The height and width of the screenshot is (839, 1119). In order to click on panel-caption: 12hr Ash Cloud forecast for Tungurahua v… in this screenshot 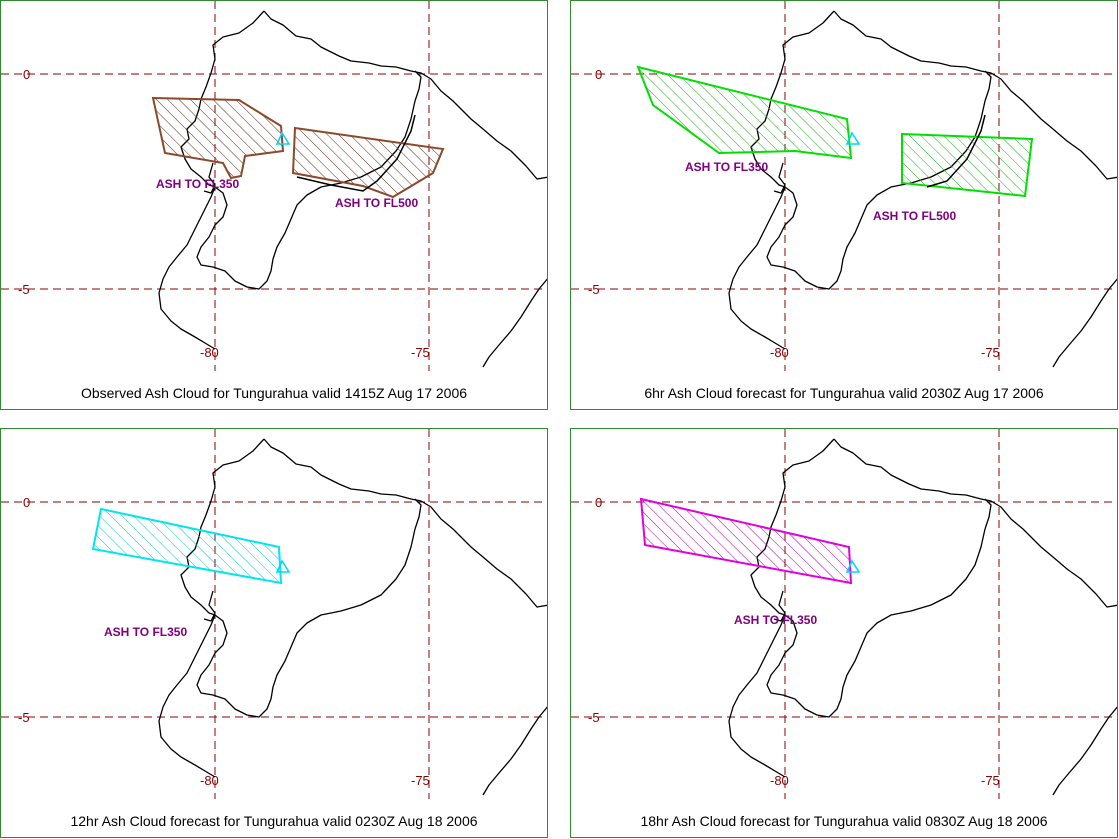, I will do `click(274, 821)`.